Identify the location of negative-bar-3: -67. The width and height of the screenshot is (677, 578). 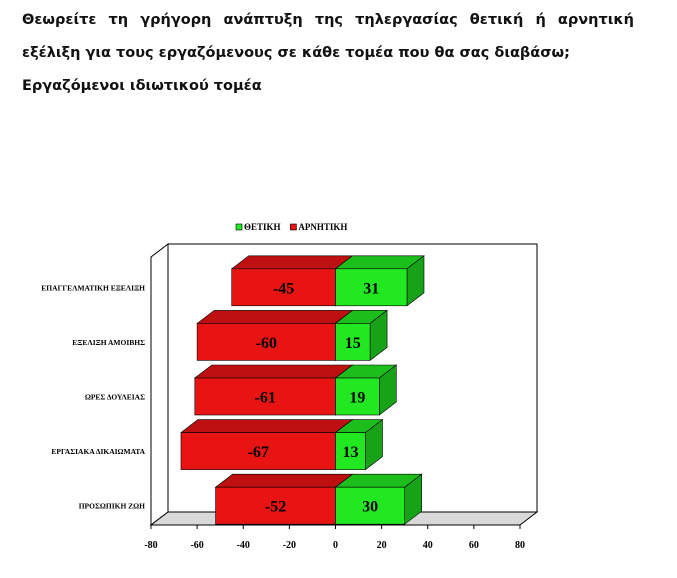
(267, 444).